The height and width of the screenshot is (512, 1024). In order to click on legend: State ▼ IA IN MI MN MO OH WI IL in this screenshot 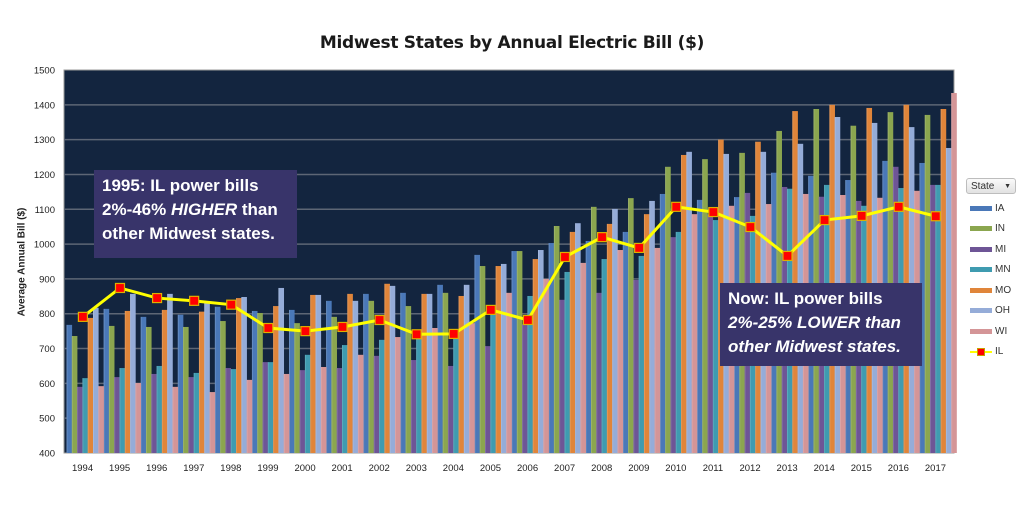, I will do `click(995, 270)`.